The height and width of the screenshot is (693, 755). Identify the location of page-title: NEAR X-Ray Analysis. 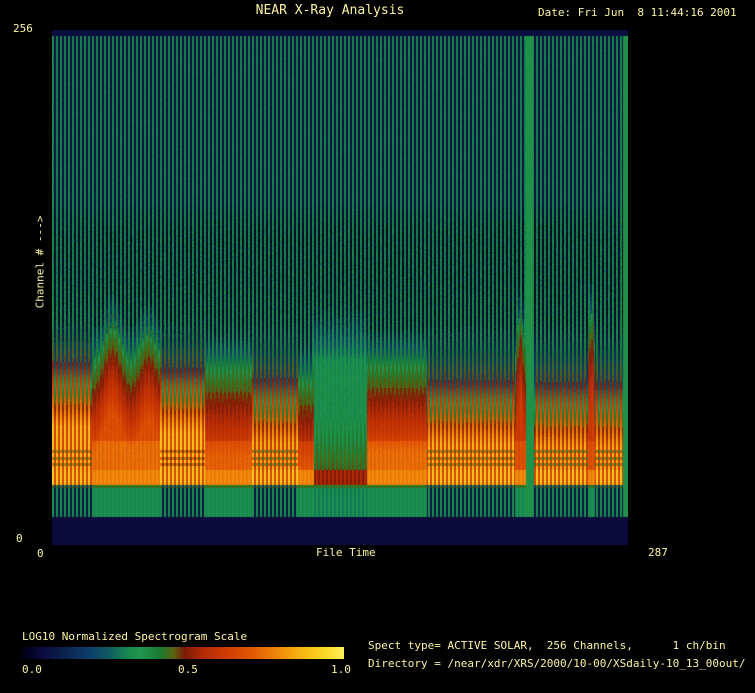
(330, 10).